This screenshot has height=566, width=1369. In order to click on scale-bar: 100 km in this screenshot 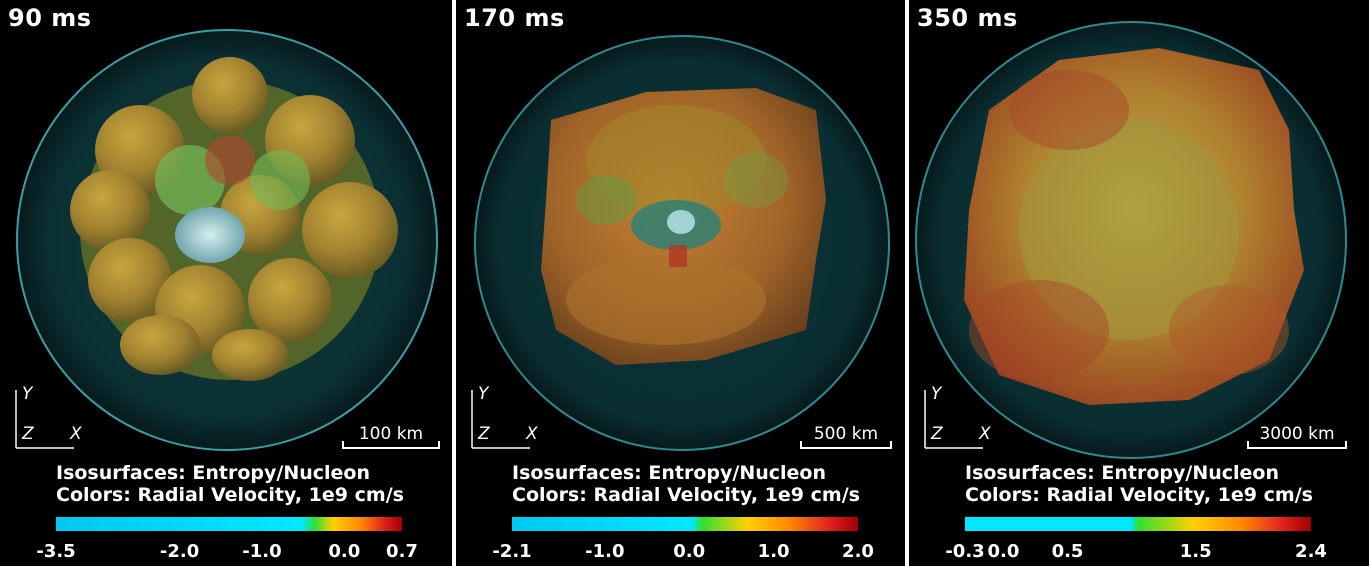, I will do `click(391, 436)`.